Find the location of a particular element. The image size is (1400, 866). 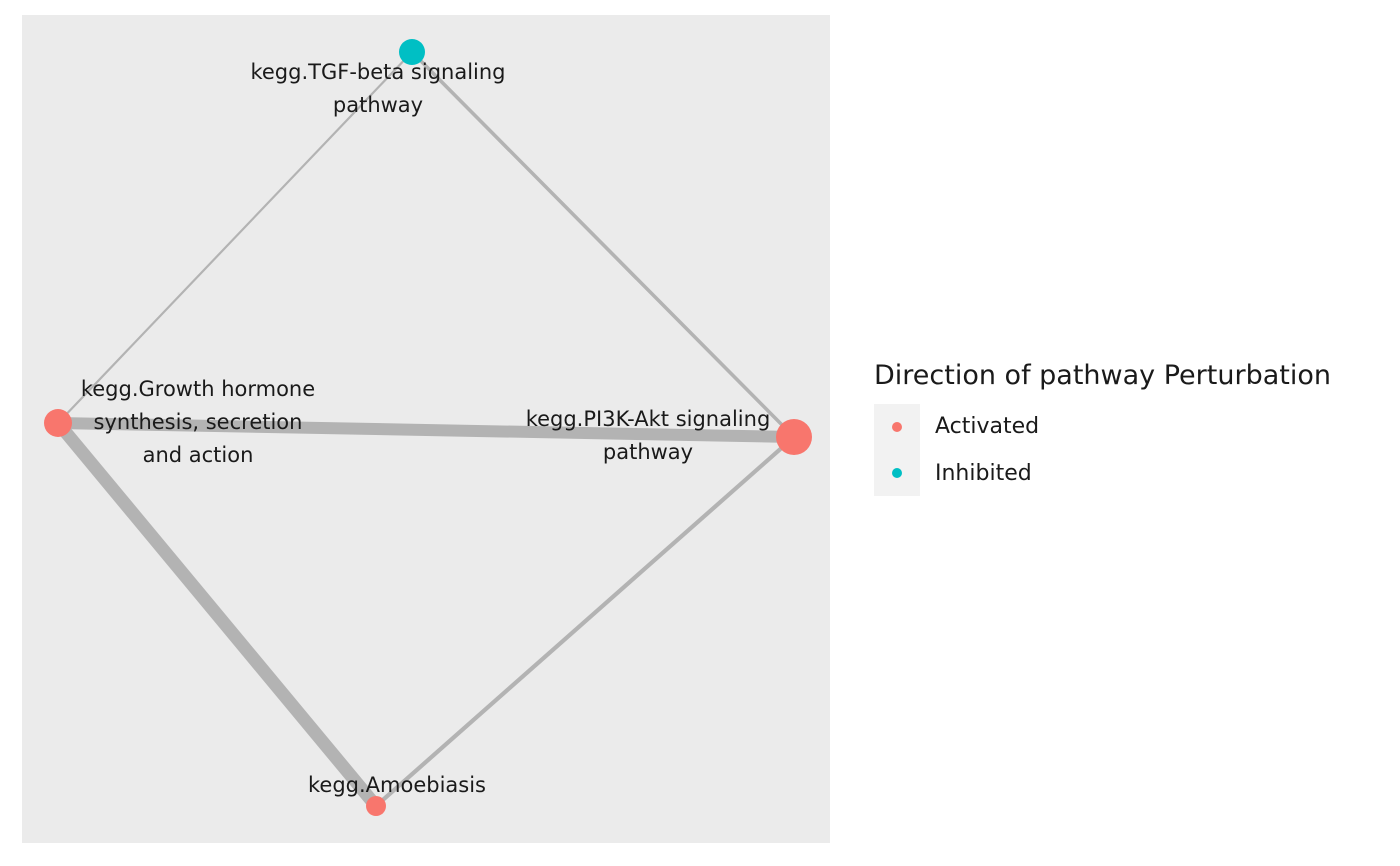

node-amoeb is located at coordinates (376, 806).